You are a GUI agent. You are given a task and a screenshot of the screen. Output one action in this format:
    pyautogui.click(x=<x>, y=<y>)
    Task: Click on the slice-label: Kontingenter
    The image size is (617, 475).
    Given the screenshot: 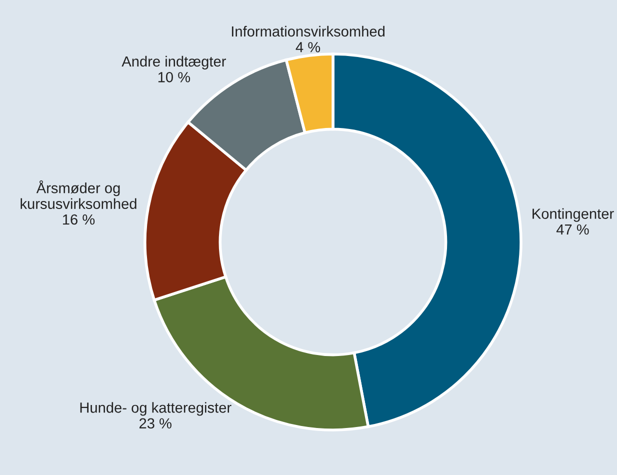 What is the action you would take?
    pyautogui.click(x=573, y=215)
    